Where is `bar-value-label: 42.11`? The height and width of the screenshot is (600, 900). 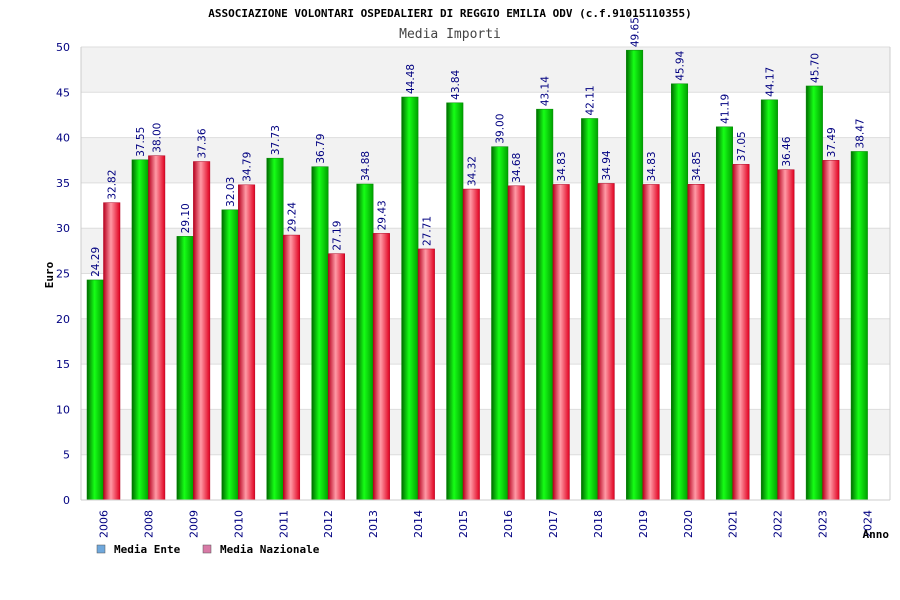 bar-value-label: 42.11 is located at coordinates (591, 100).